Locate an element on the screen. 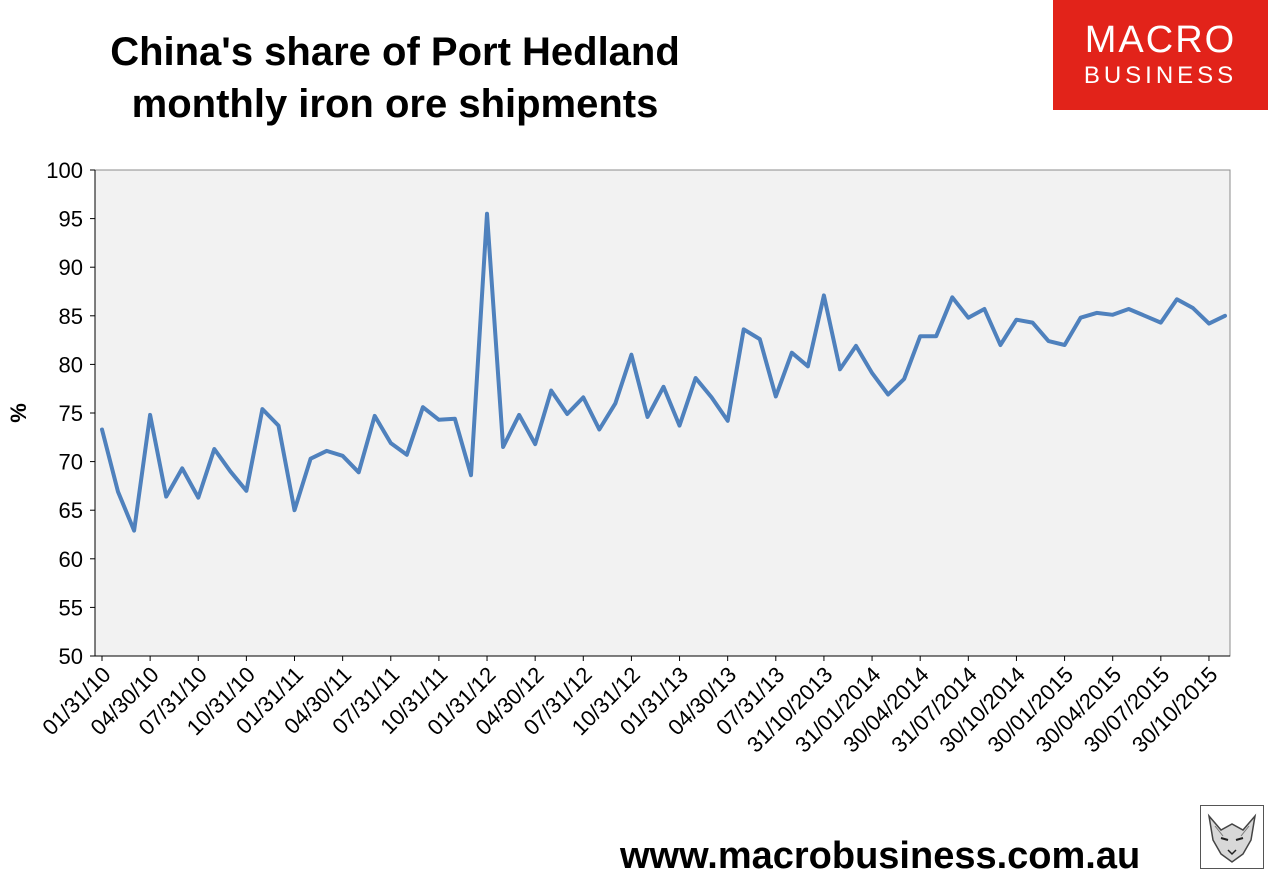 The height and width of the screenshot is (878, 1268). logo-line-2: BUSINESS is located at coordinates (1160, 75).